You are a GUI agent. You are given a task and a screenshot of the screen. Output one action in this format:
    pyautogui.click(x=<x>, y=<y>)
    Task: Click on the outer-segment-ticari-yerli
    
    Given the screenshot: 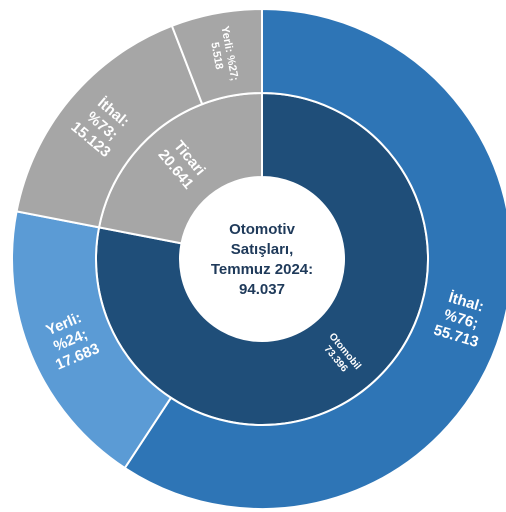 What is the action you would take?
    pyautogui.click(x=216, y=56)
    